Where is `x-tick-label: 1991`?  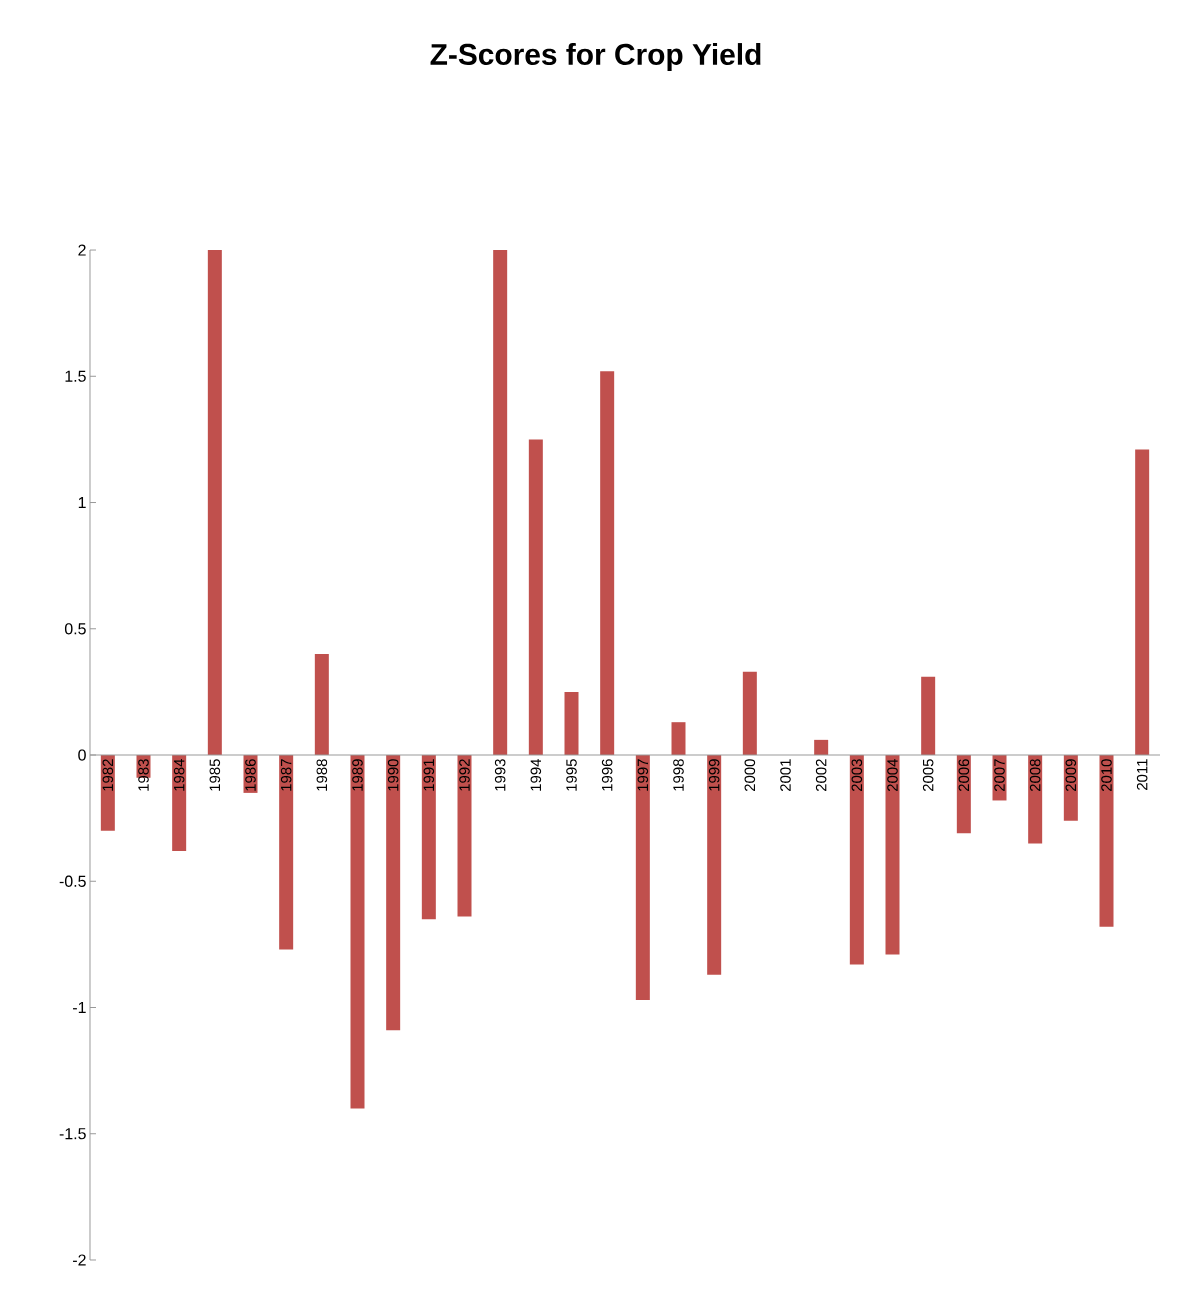
x-tick-label: 1991 is located at coordinates (429, 775).